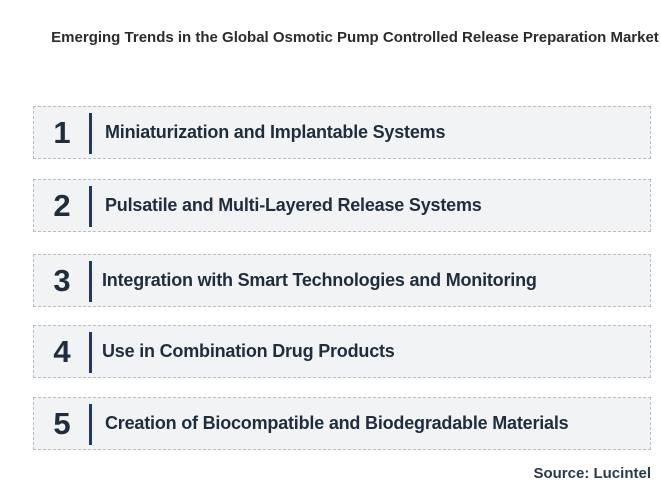 The width and height of the screenshot is (661, 493). What do you see at coordinates (275, 132) in the screenshot?
I see `trend-label: Miniaturization and Implantable Systems` at bounding box center [275, 132].